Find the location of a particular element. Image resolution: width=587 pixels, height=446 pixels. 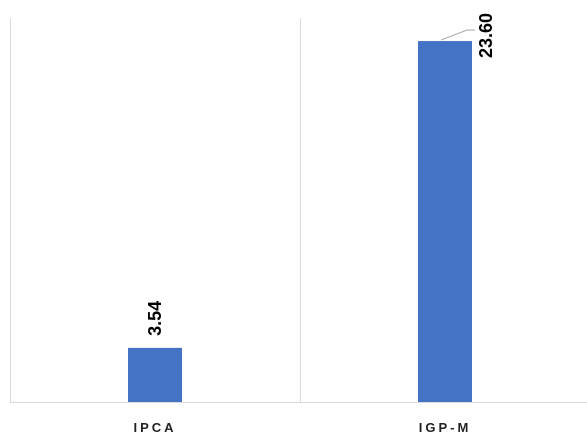

category-label-igp-m: IGP-M is located at coordinates (445, 427).